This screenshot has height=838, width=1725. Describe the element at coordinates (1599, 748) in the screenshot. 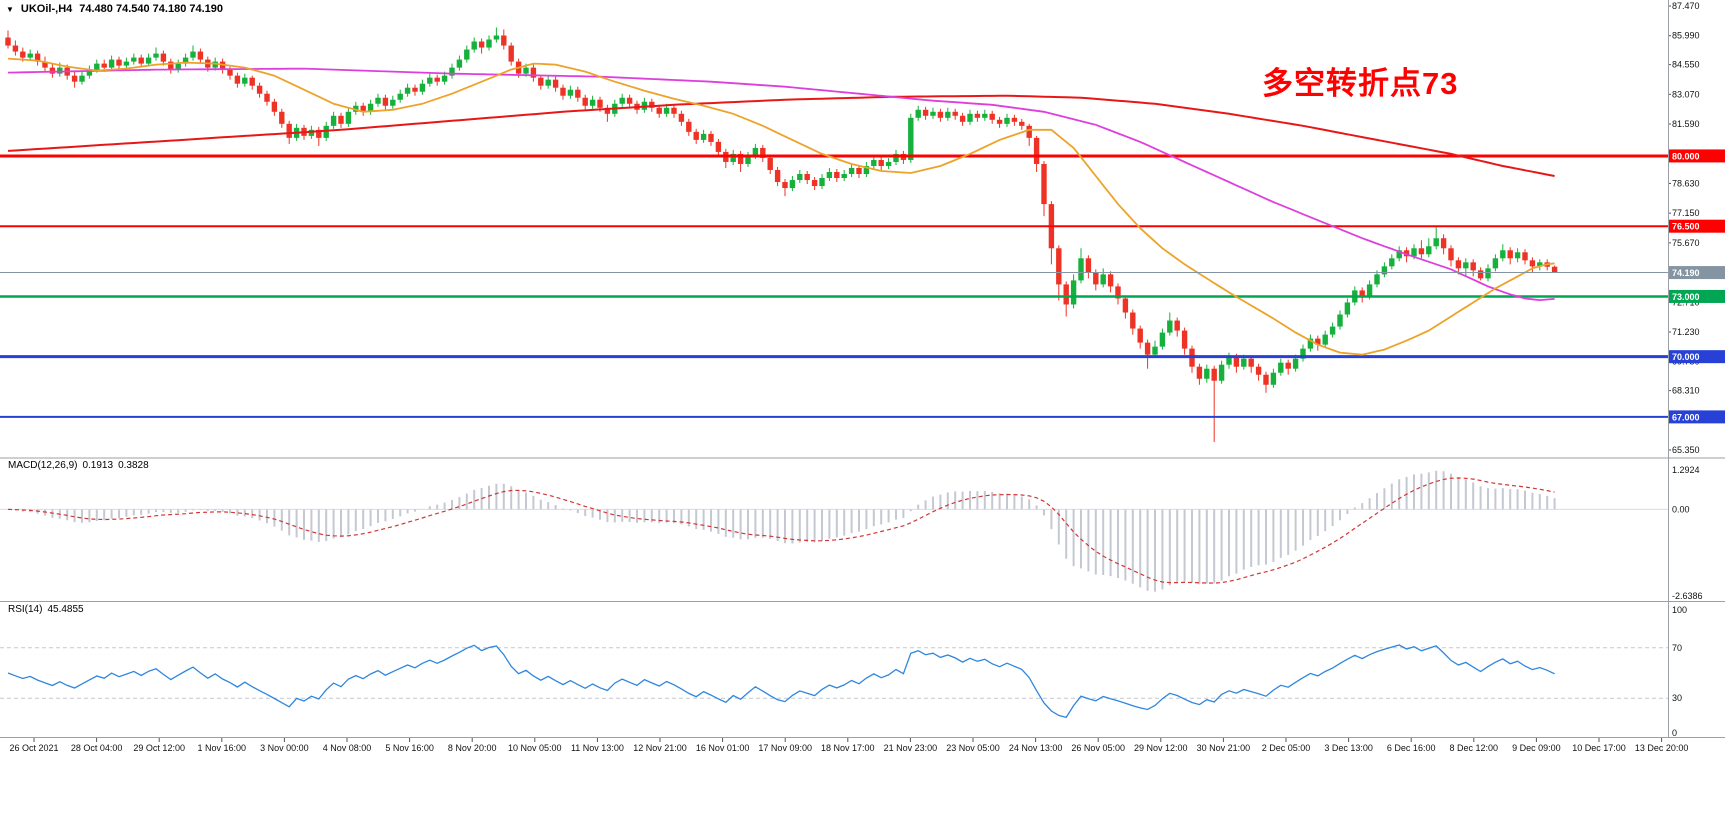

I see `time-axis-label: 10 Dec 17:00` at that location.